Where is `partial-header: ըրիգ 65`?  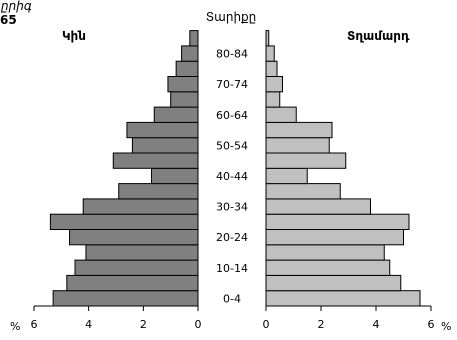 partial-header: ըրիգ 65 is located at coordinates (16, 13).